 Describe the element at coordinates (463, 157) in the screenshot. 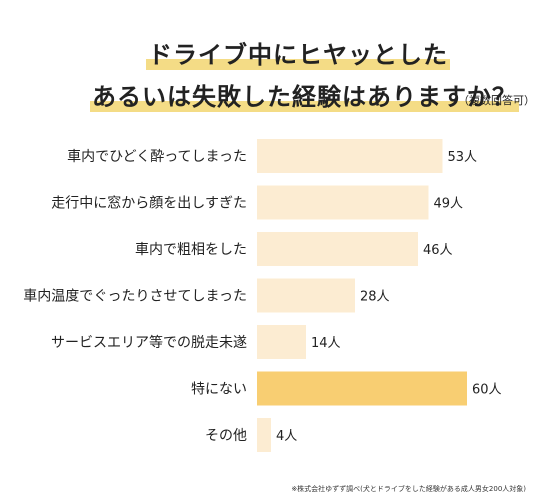

I see `value-label: 53人` at that location.